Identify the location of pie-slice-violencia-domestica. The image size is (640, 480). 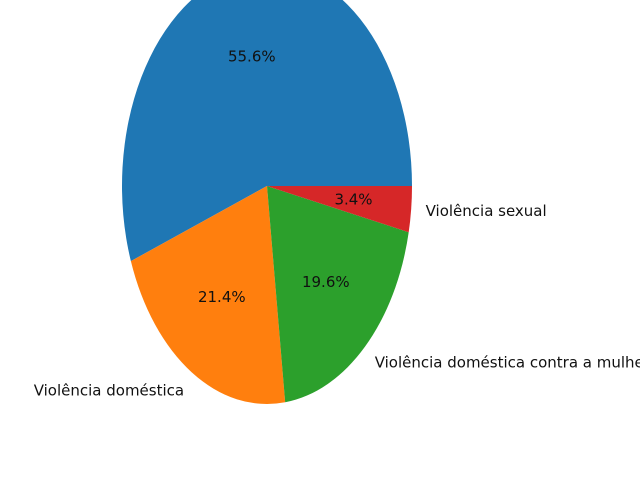
(208, 295).